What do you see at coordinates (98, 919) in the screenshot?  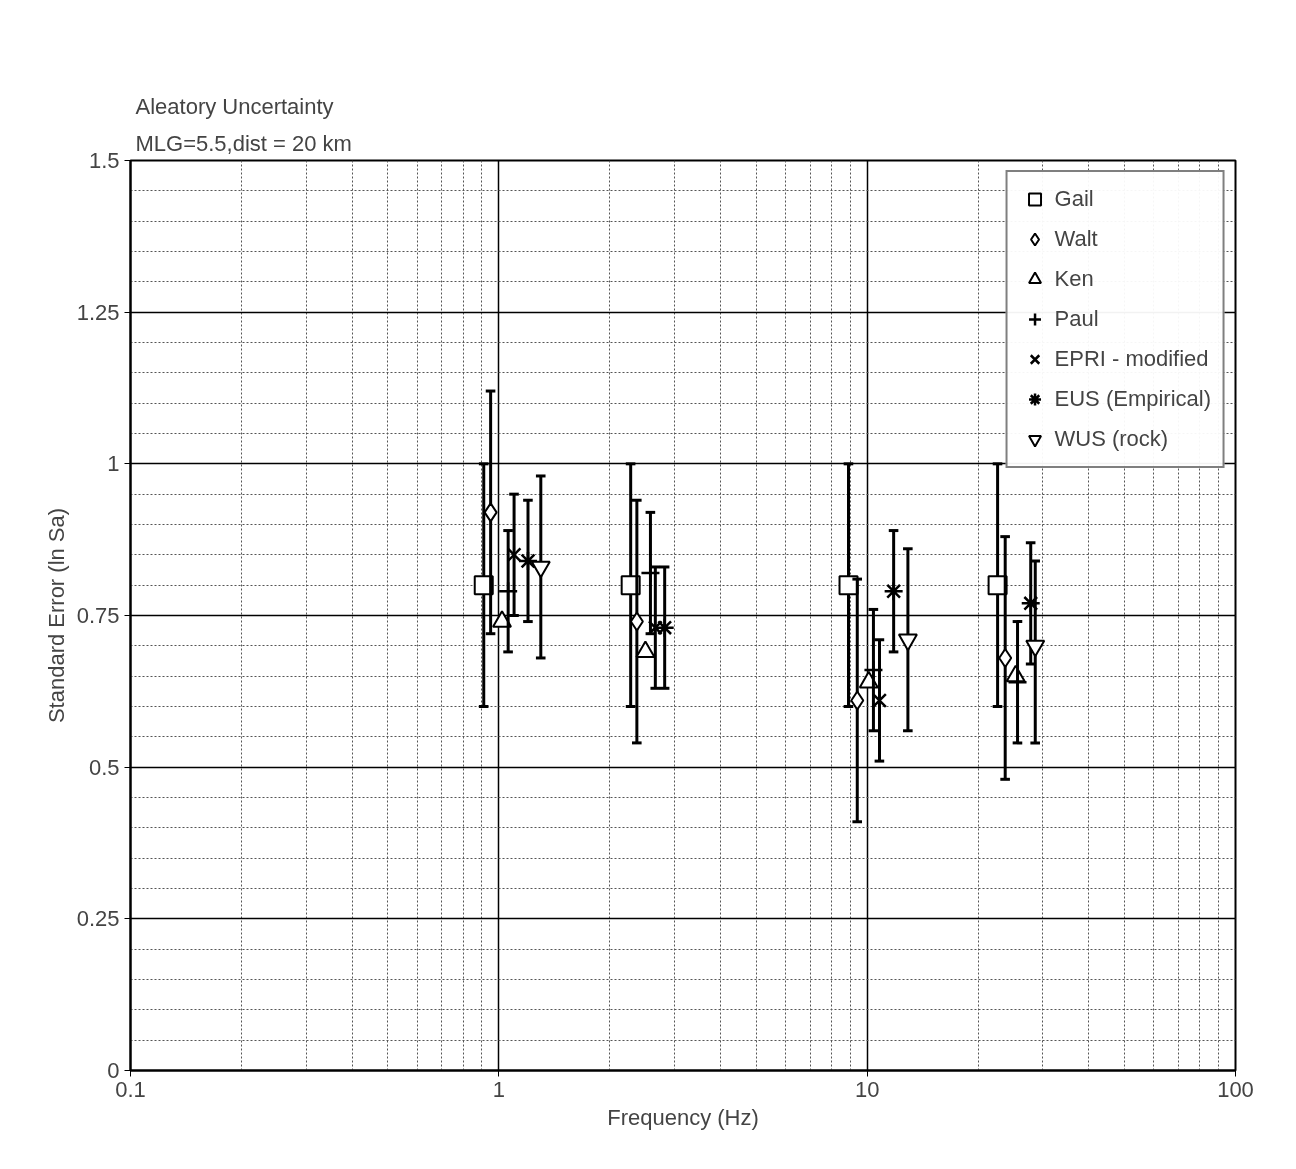 I see `y-tick-label: 0.25` at bounding box center [98, 919].